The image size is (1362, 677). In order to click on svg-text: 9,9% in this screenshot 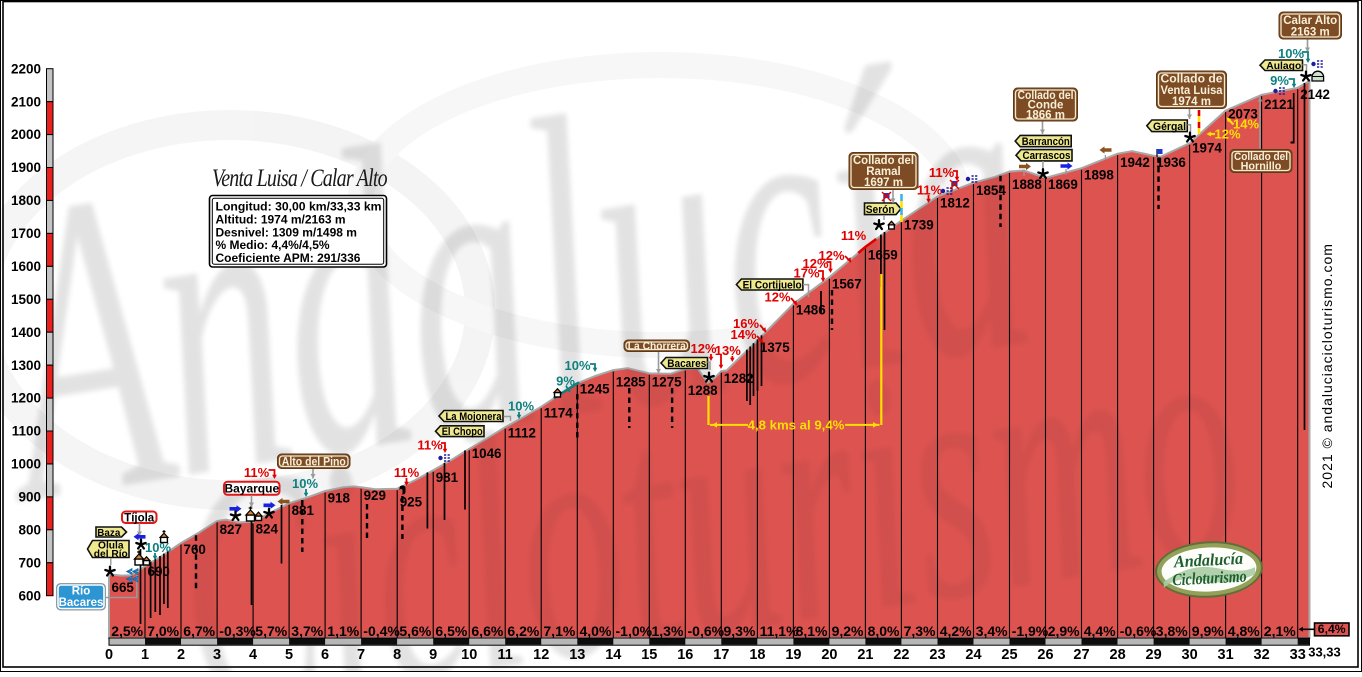, I will do `click(1208, 631)`.